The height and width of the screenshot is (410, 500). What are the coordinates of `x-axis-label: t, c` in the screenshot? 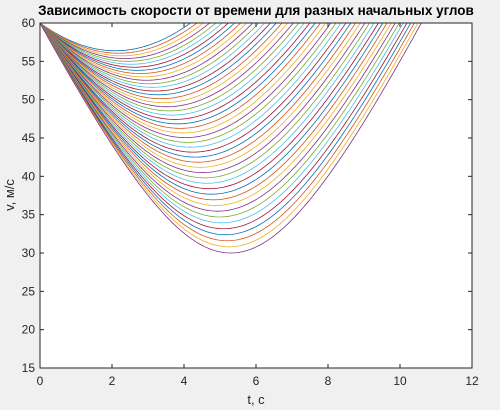 It's located at (256, 399).